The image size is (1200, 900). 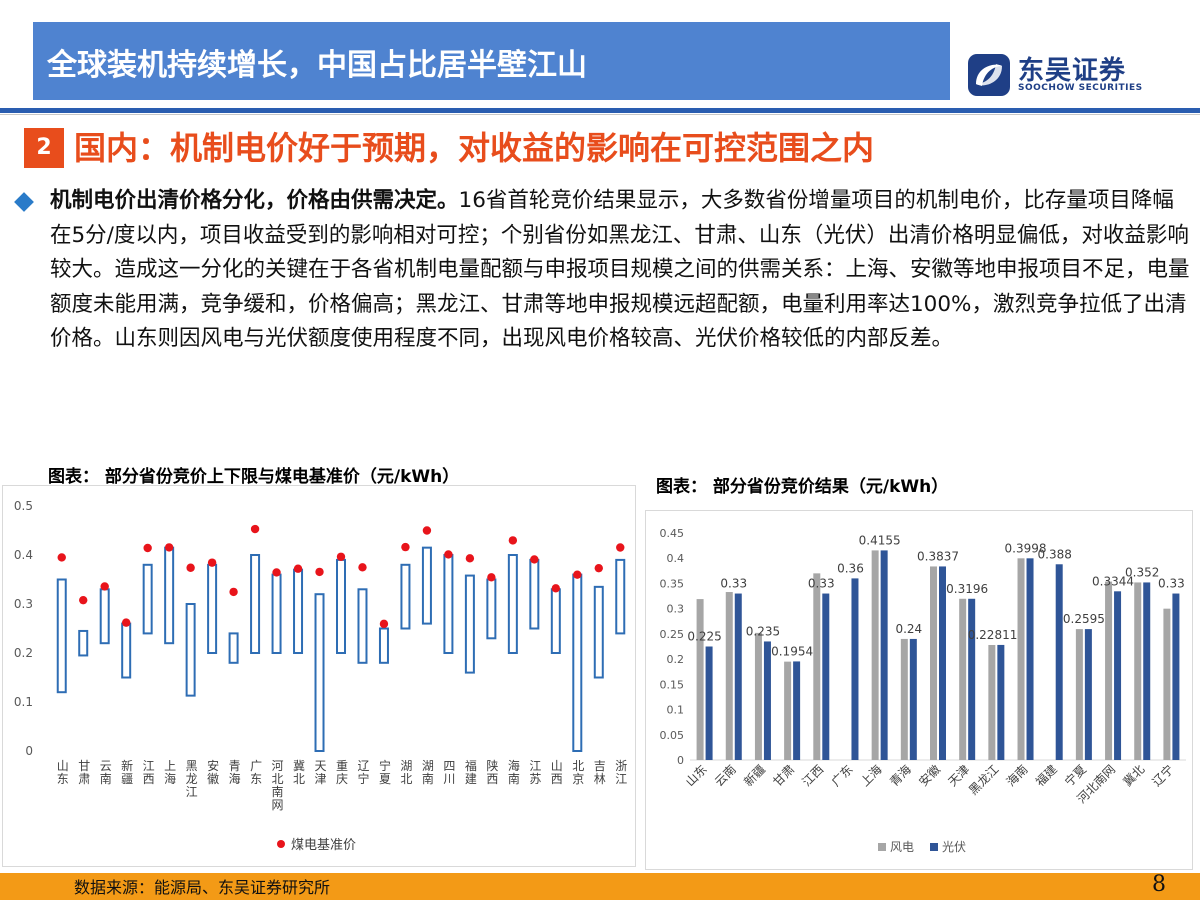 I want to click on y-tick-label: 0.35, so click(x=672, y=583).